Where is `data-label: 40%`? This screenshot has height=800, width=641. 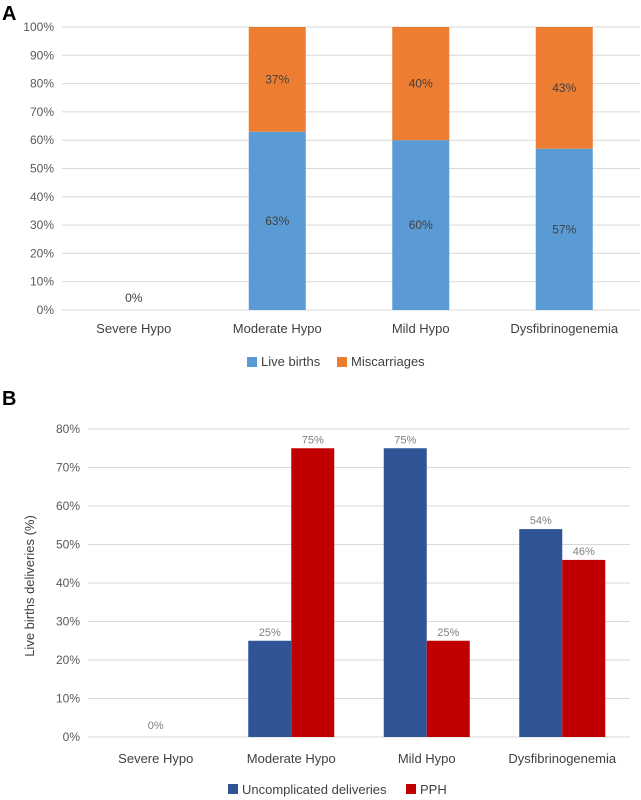
data-label: 40% is located at coordinates (421, 84).